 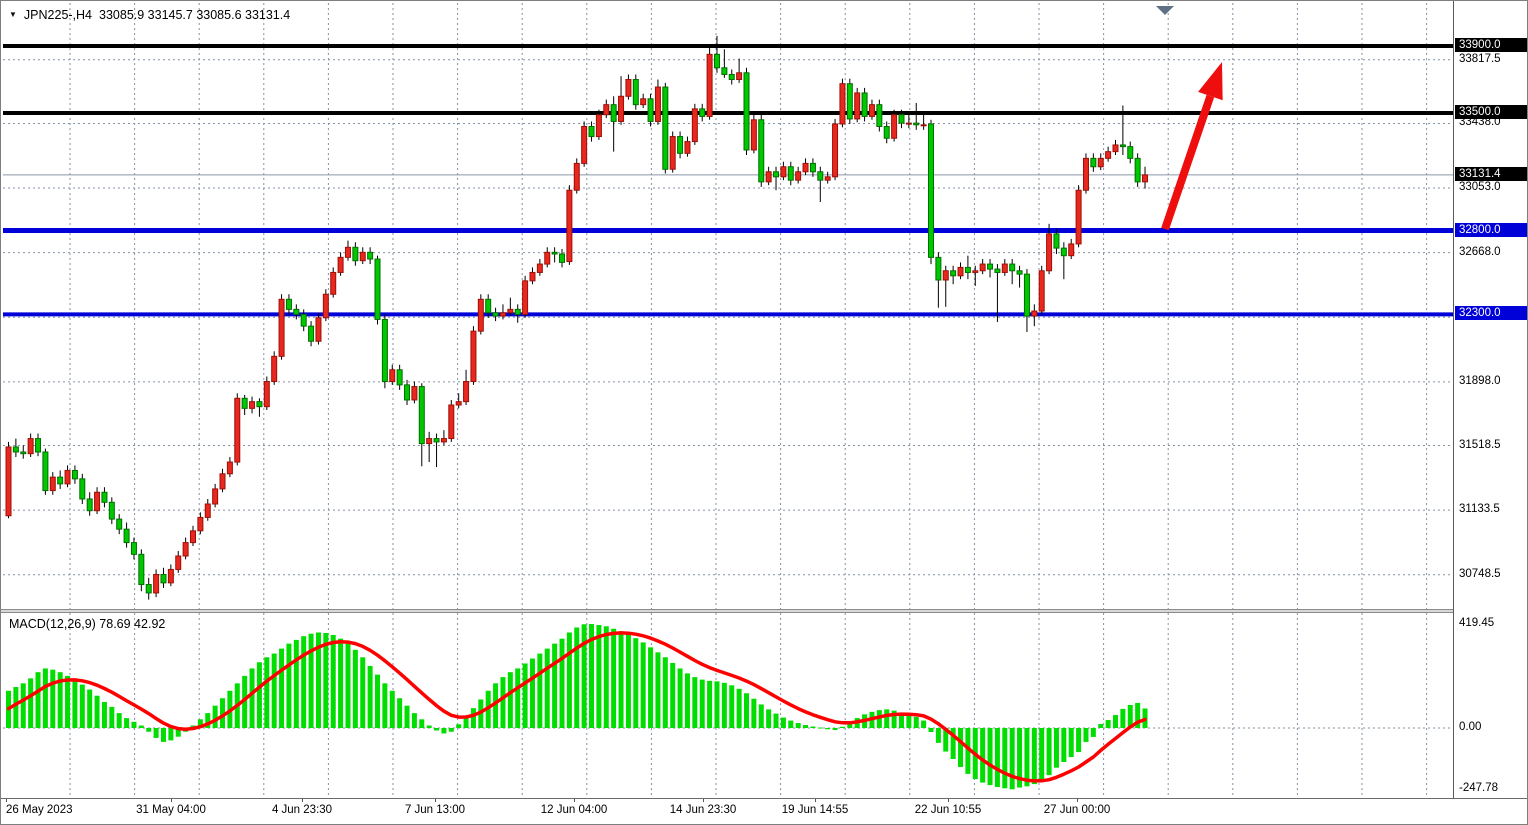 What do you see at coordinates (1210, 81) in the screenshot?
I see `trend-arrow-head` at bounding box center [1210, 81].